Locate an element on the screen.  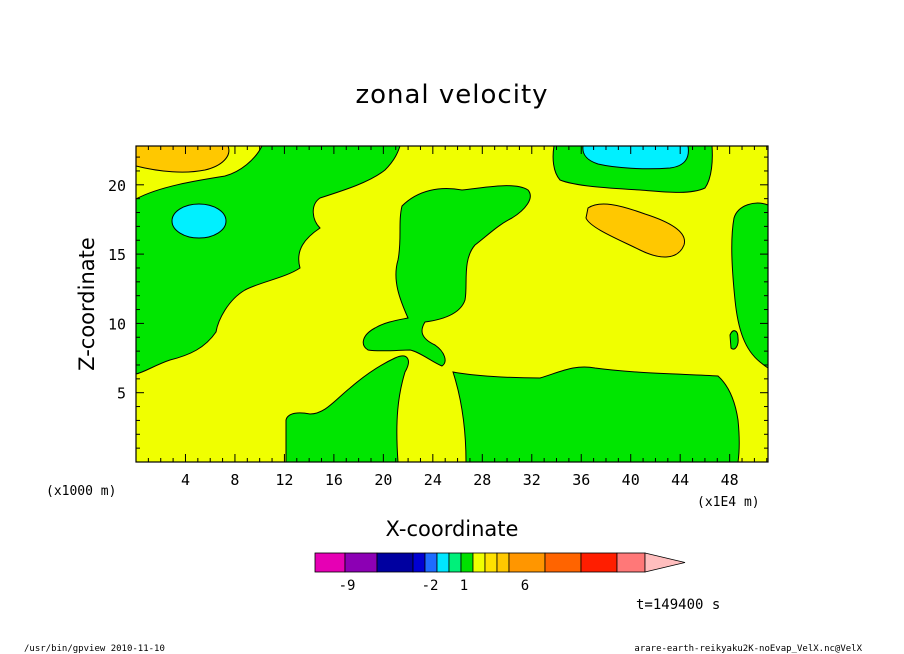
x-tick-label: 4 is located at coordinates (185, 480).